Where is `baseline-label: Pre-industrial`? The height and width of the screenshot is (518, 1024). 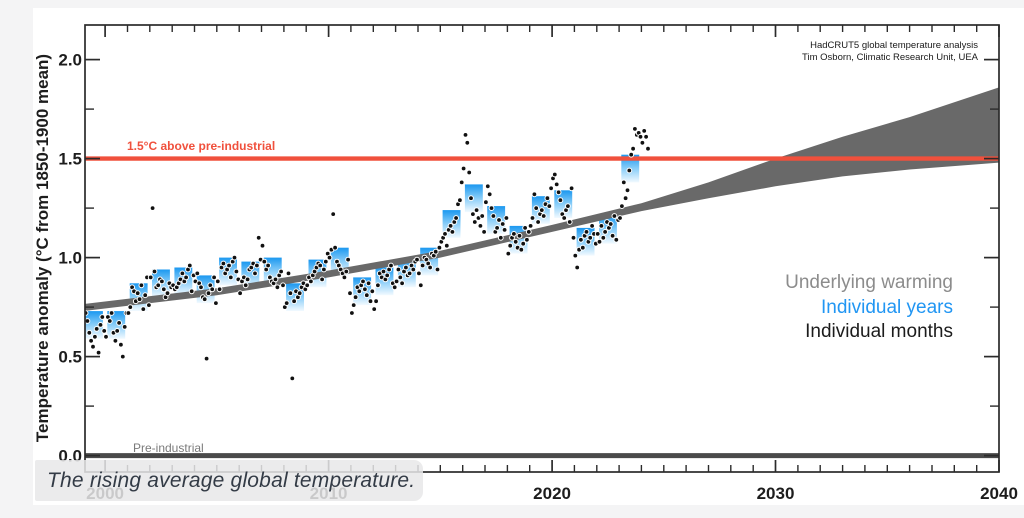
baseline-label: Pre-industrial is located at coordinates (168, 448).